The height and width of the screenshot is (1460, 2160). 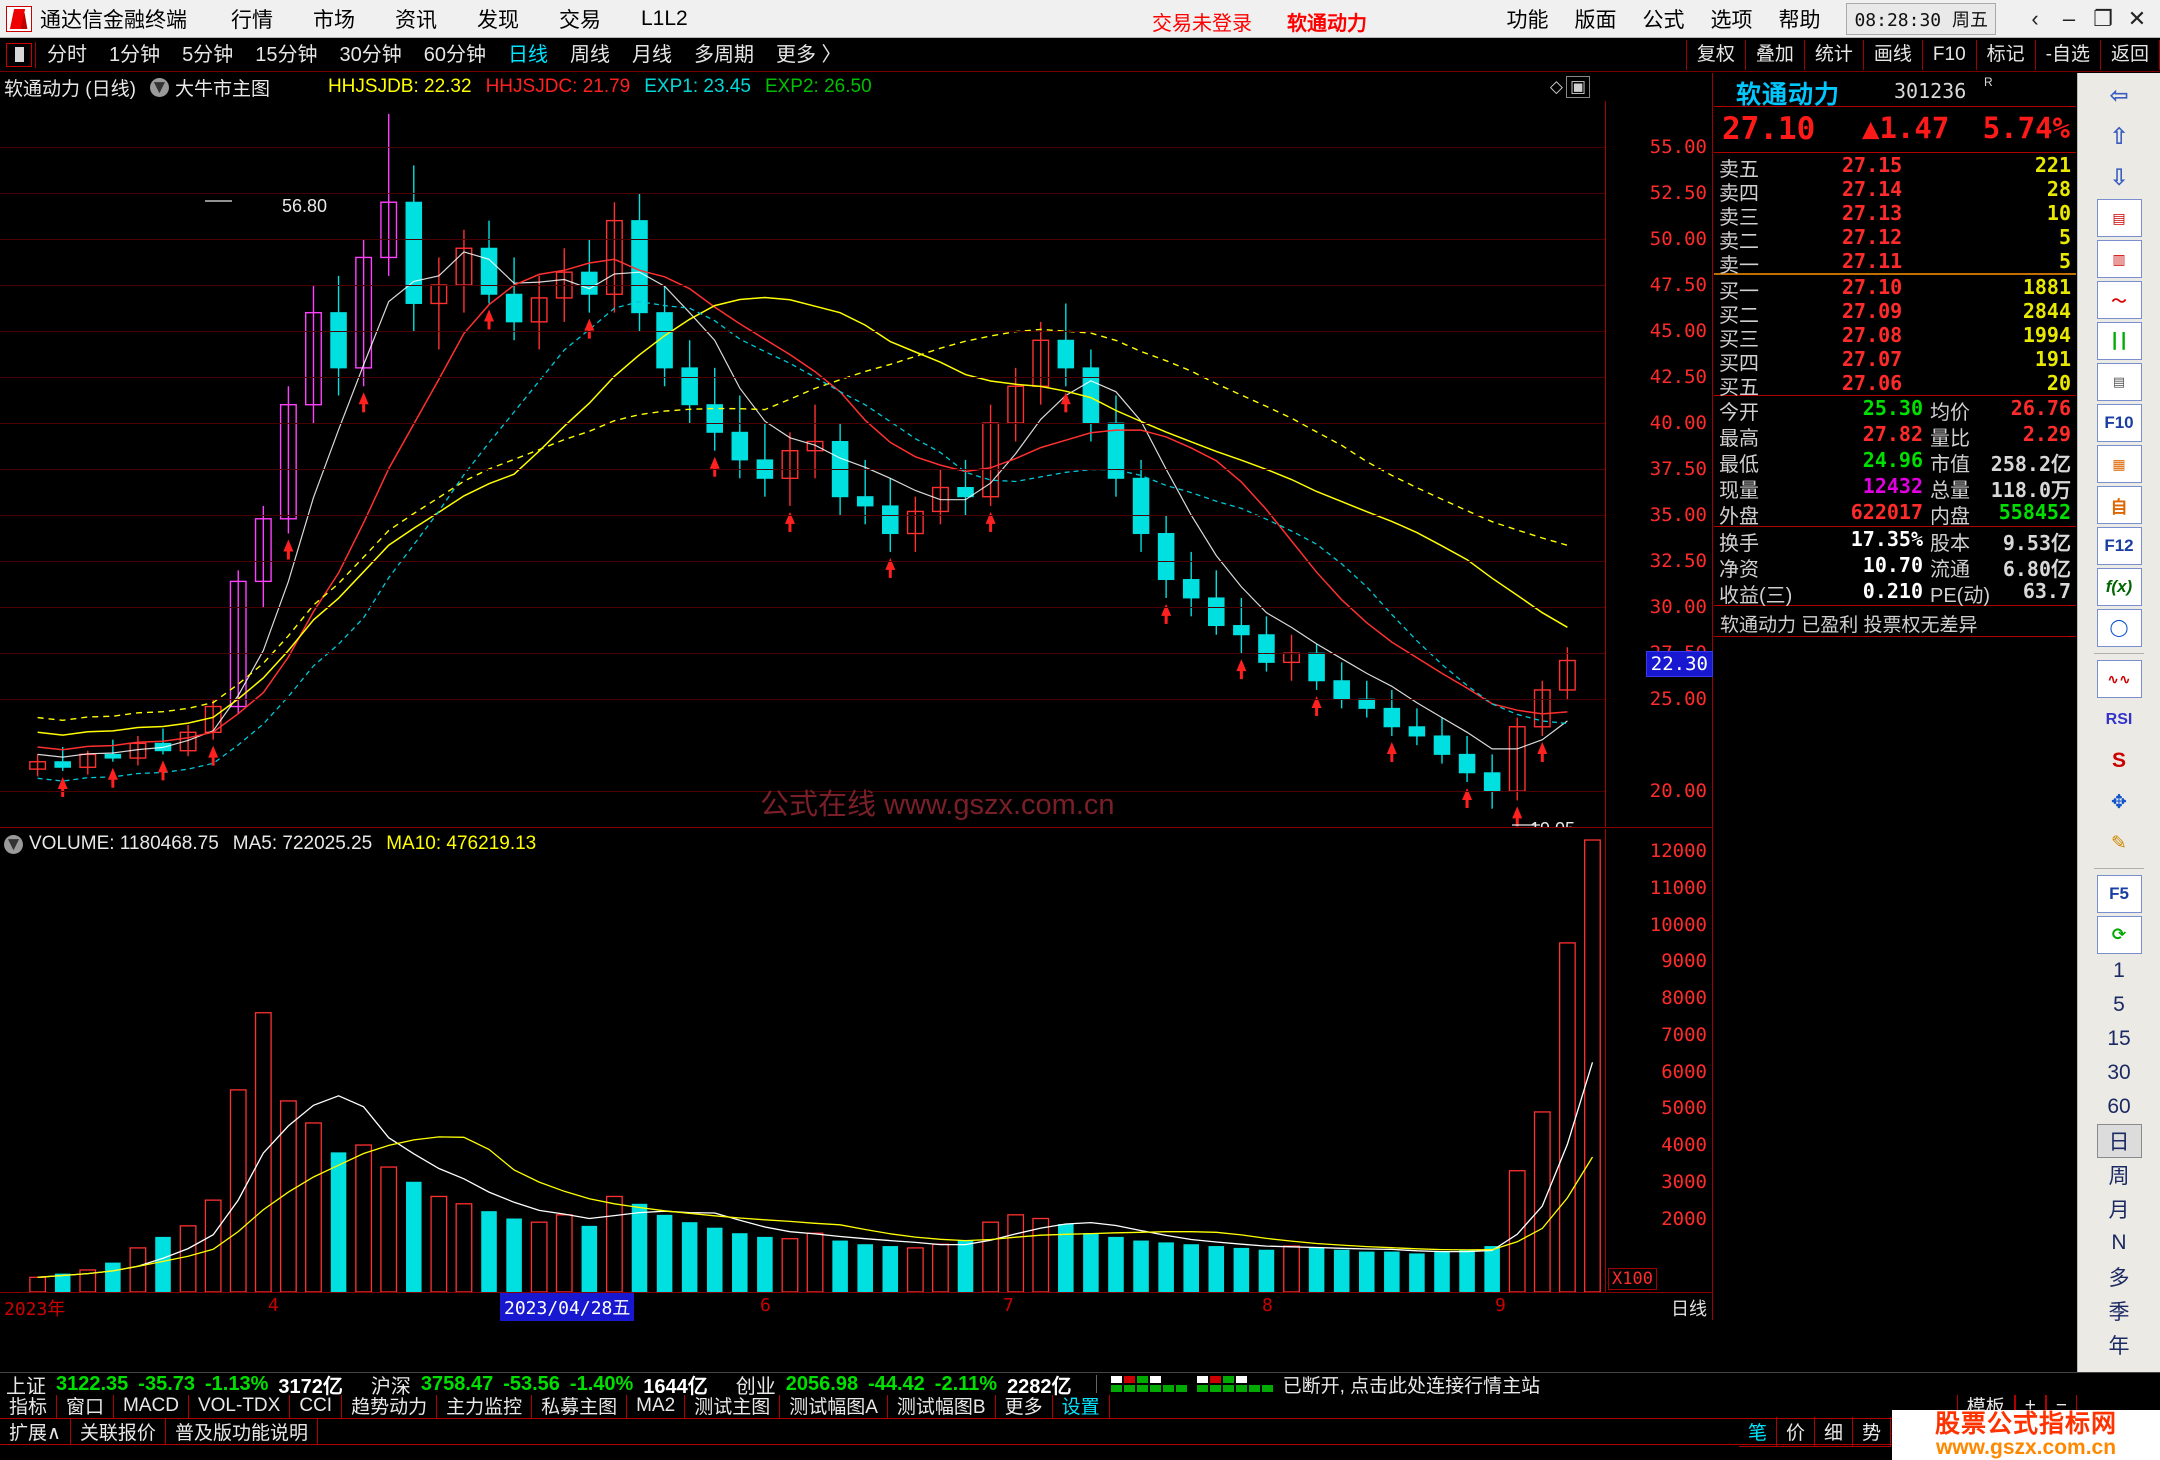 I want to click on action-overlay: 叠加, so click(x=1774, y=55).